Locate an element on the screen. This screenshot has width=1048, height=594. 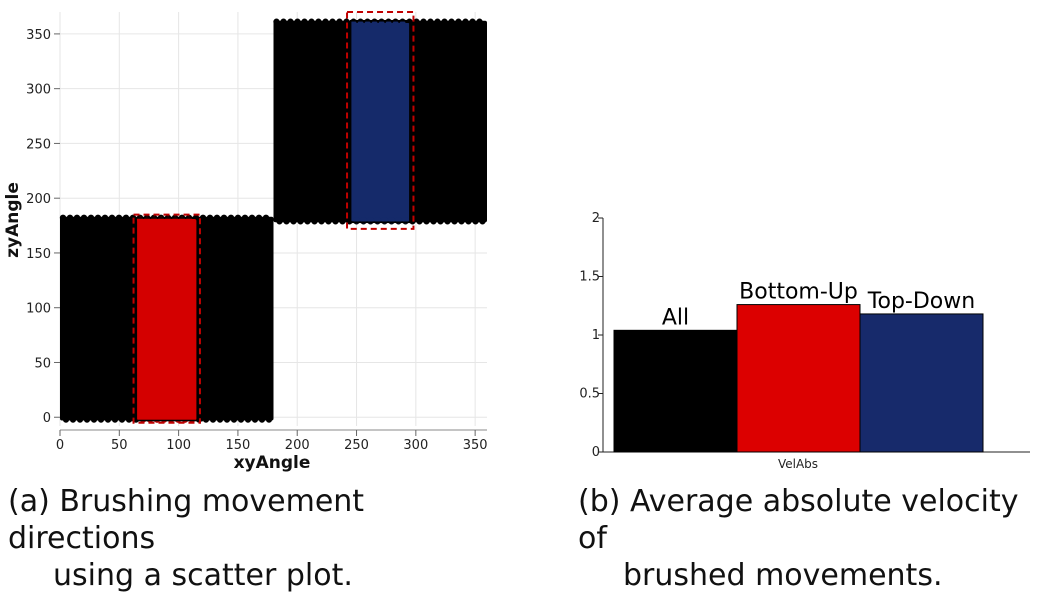
caption-b-line1: (b) Average absolute velocity of is located at coordinates (798, 520).